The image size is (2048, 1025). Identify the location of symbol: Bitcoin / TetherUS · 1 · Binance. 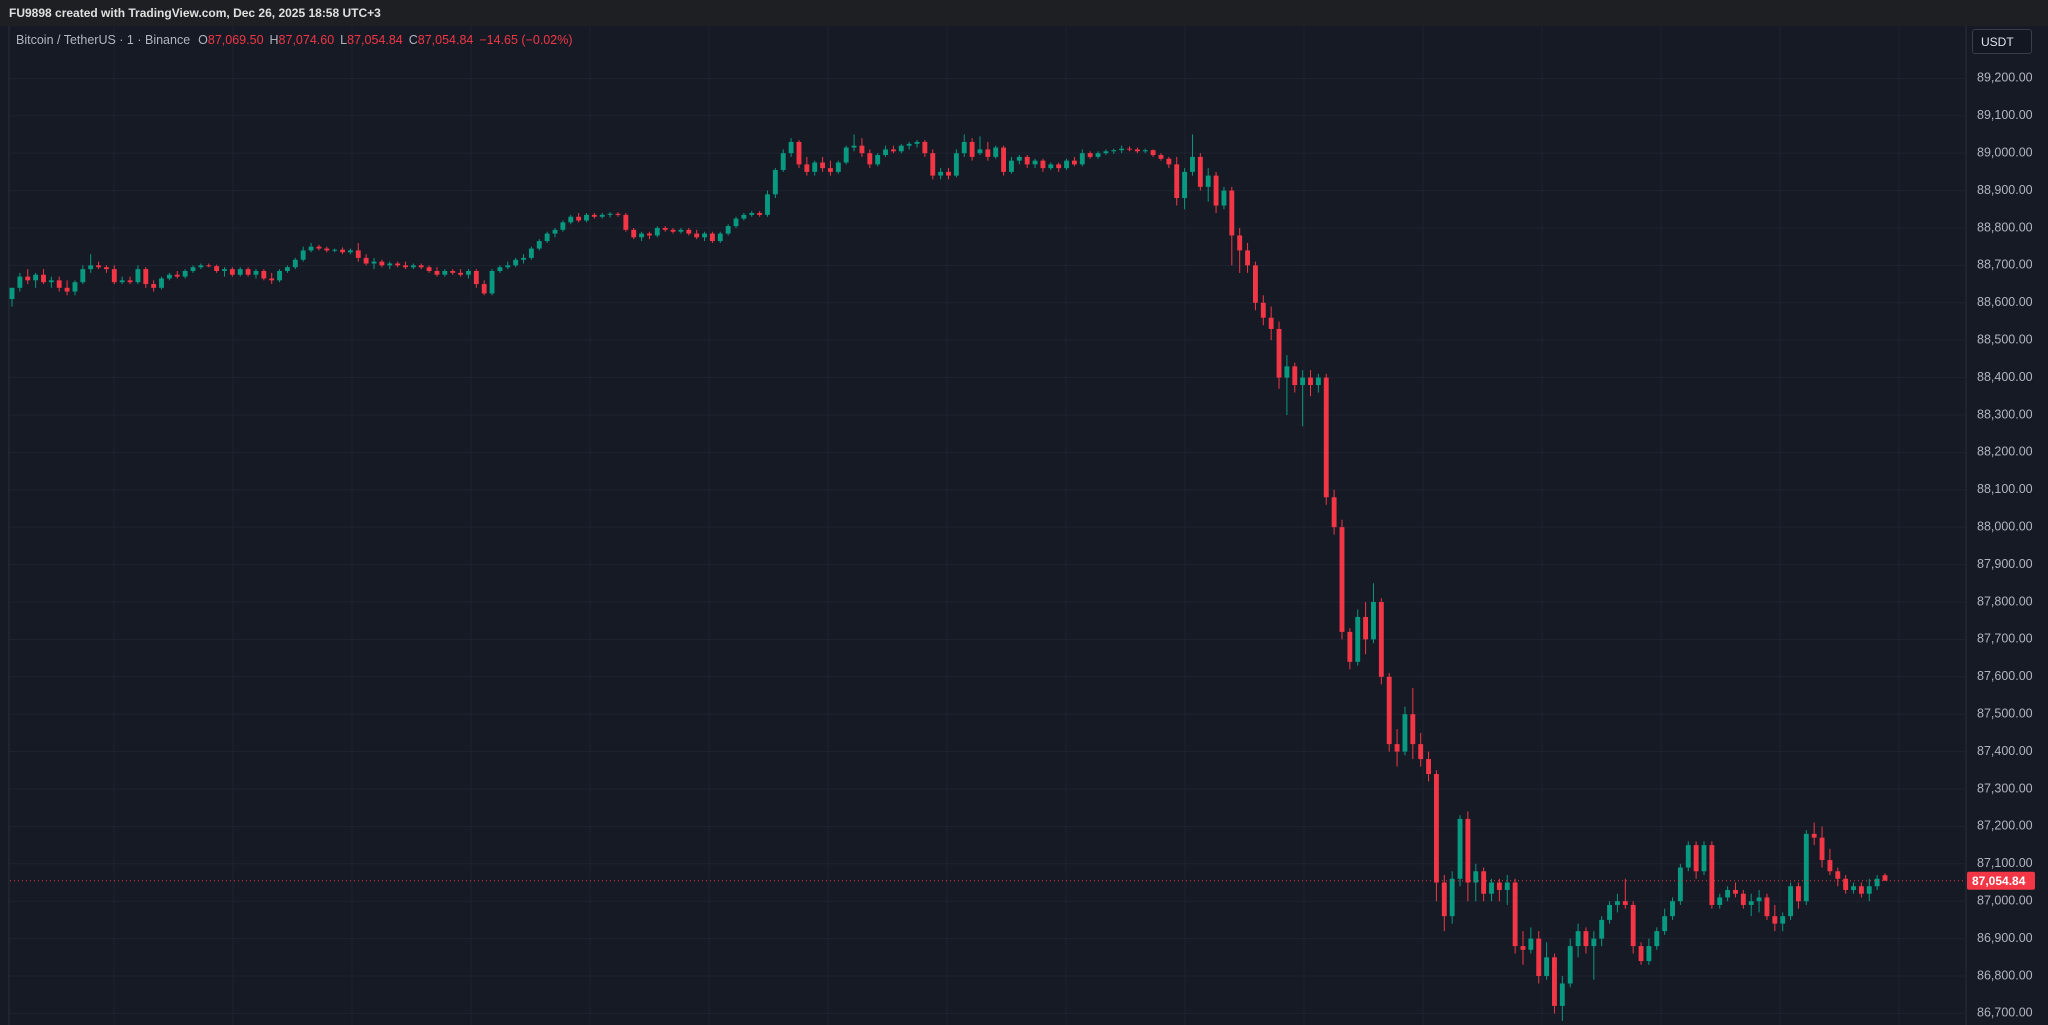
(103, 40).